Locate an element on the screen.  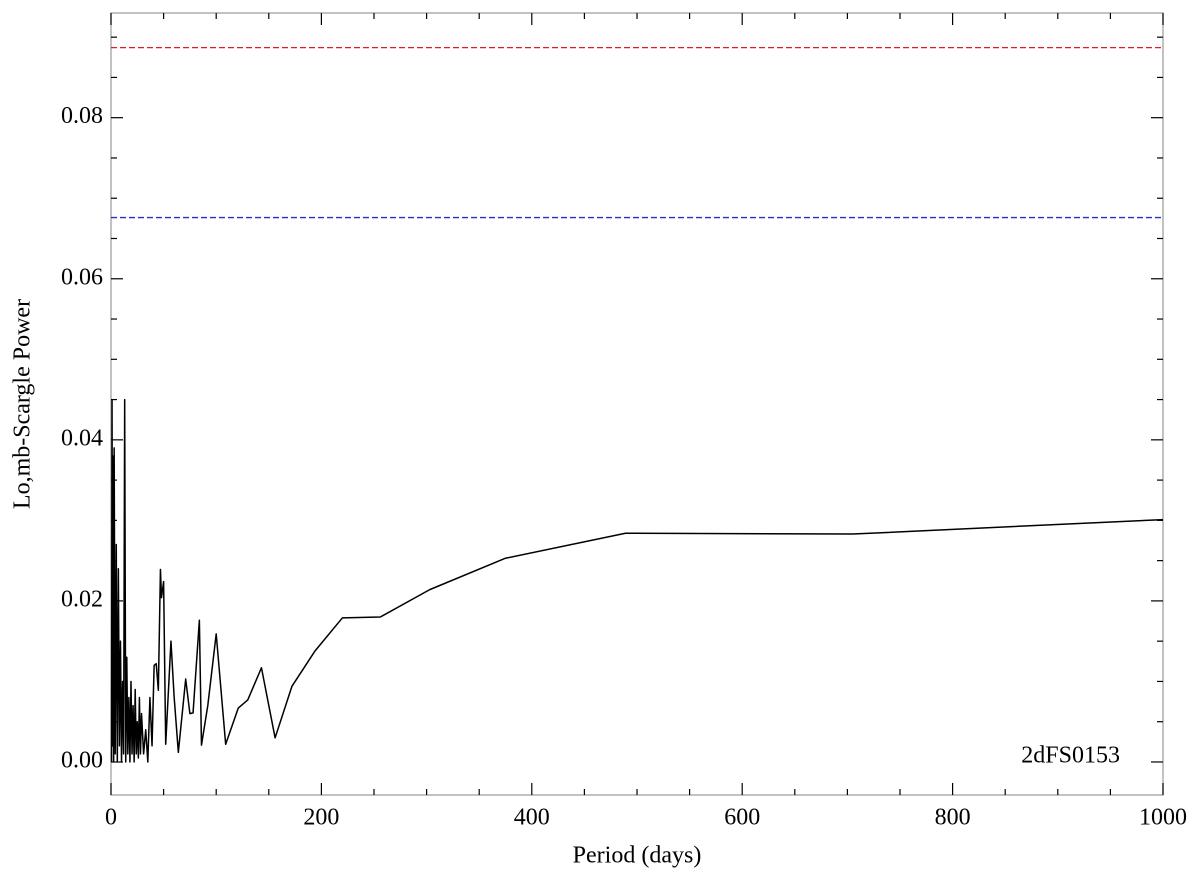
x-tick-label: 800 is located at coordinates (953, 818).